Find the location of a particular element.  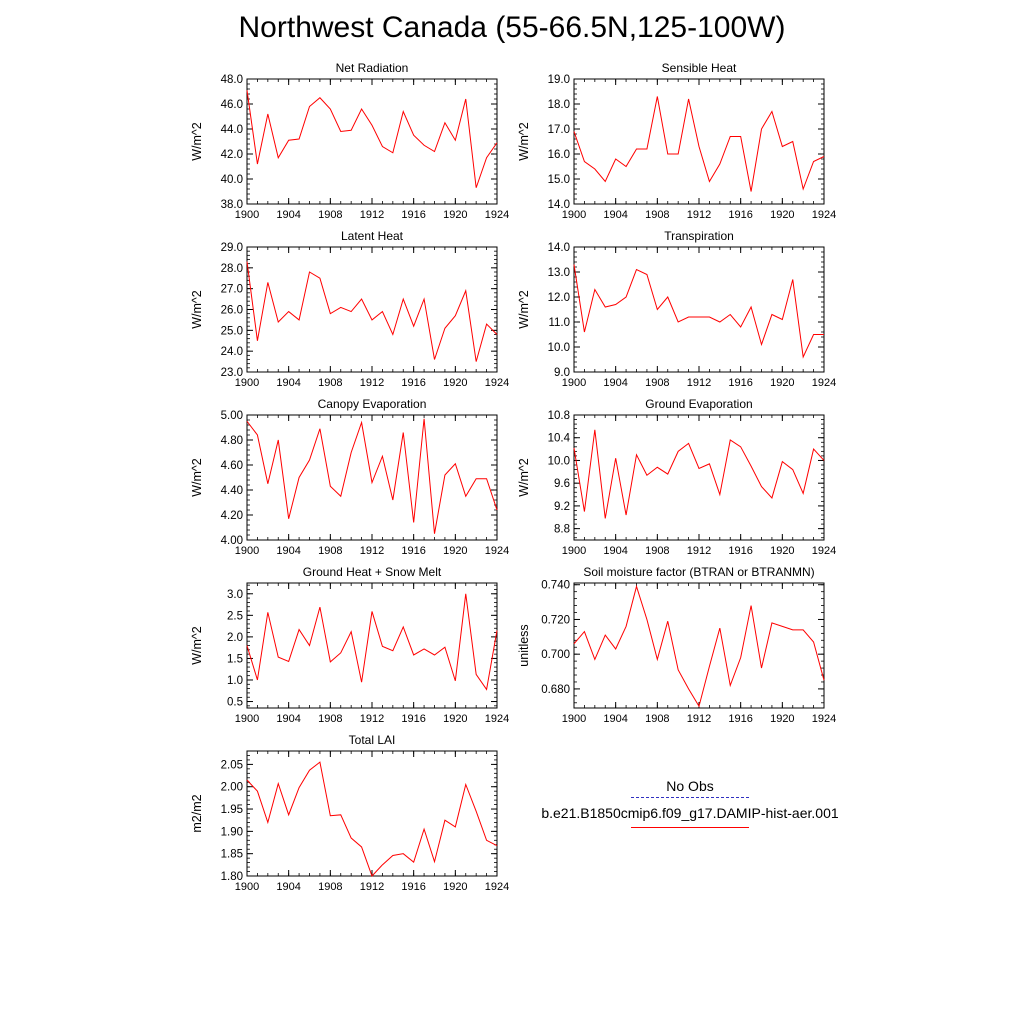

y-tick-label: 0.740 is located at coordinates (555, 586).